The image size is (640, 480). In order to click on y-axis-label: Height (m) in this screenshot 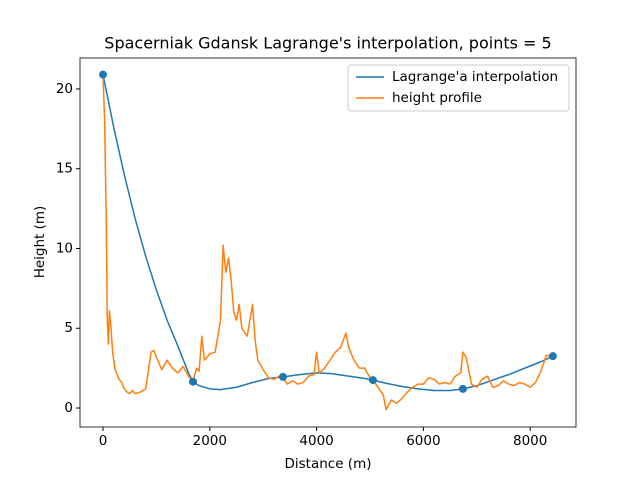, I will do `click(40, 242)`.